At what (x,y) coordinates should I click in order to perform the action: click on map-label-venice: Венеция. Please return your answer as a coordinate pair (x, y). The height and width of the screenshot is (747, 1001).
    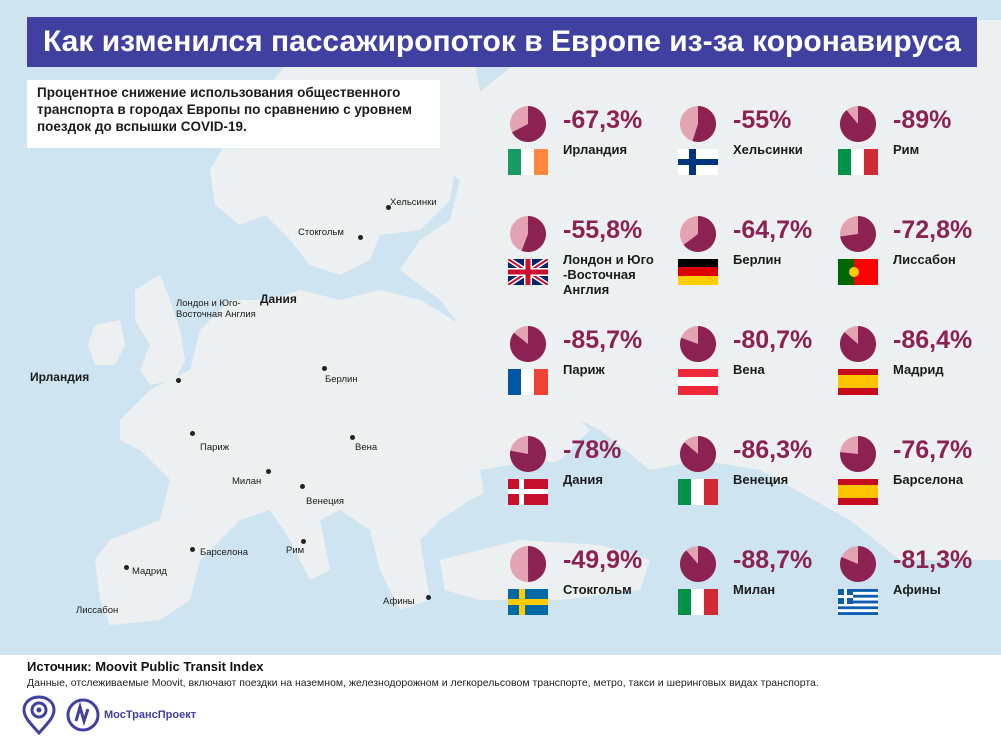
    Looking at the image, I should click on (325, 501).